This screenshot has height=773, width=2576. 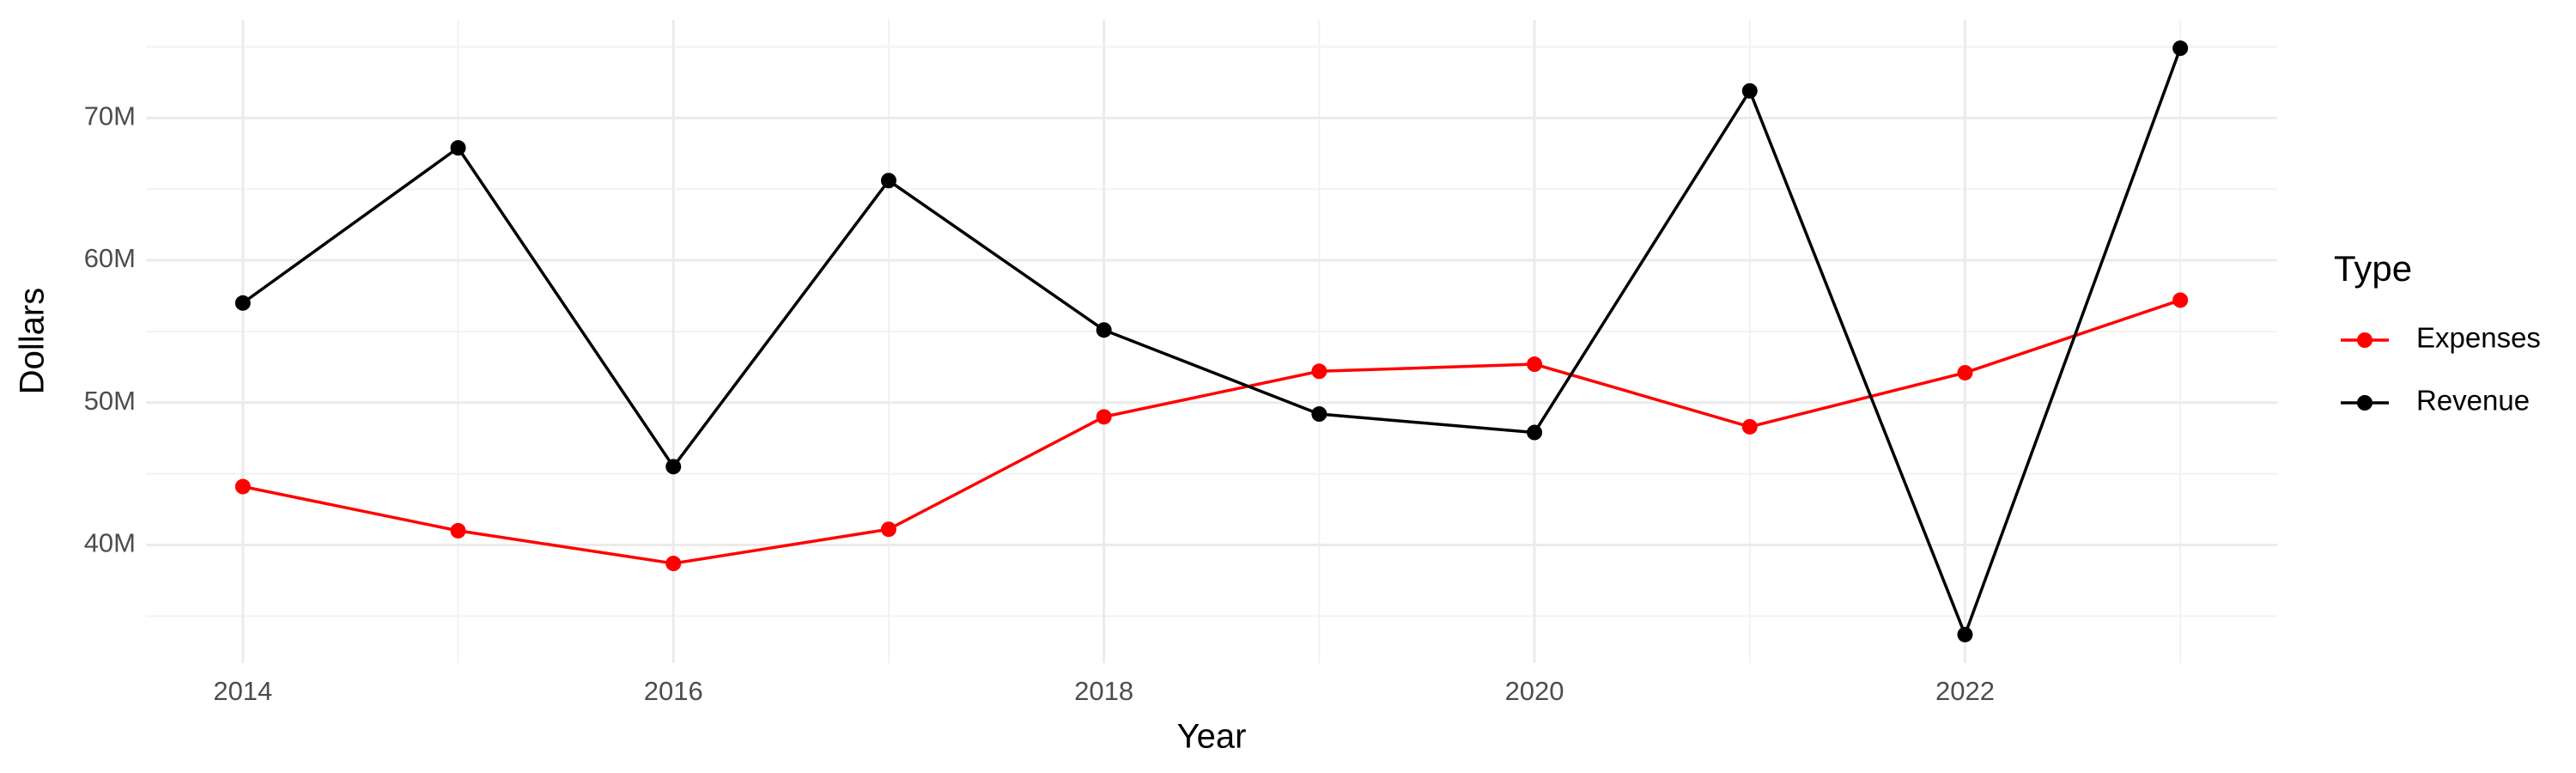 I want to click on y-tick-label: 70M, so click(x=110, y=116).